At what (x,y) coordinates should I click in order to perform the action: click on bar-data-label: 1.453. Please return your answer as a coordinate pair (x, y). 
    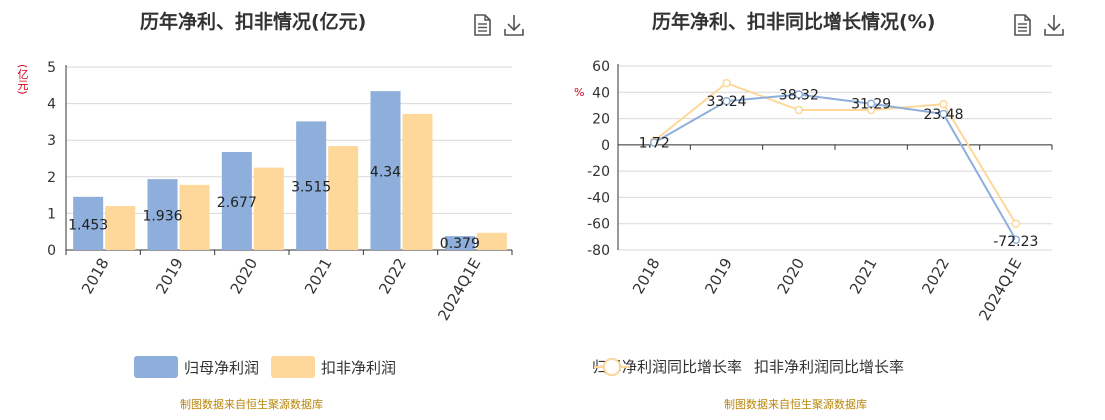
    Looking at the image, I should click on (88, 225).